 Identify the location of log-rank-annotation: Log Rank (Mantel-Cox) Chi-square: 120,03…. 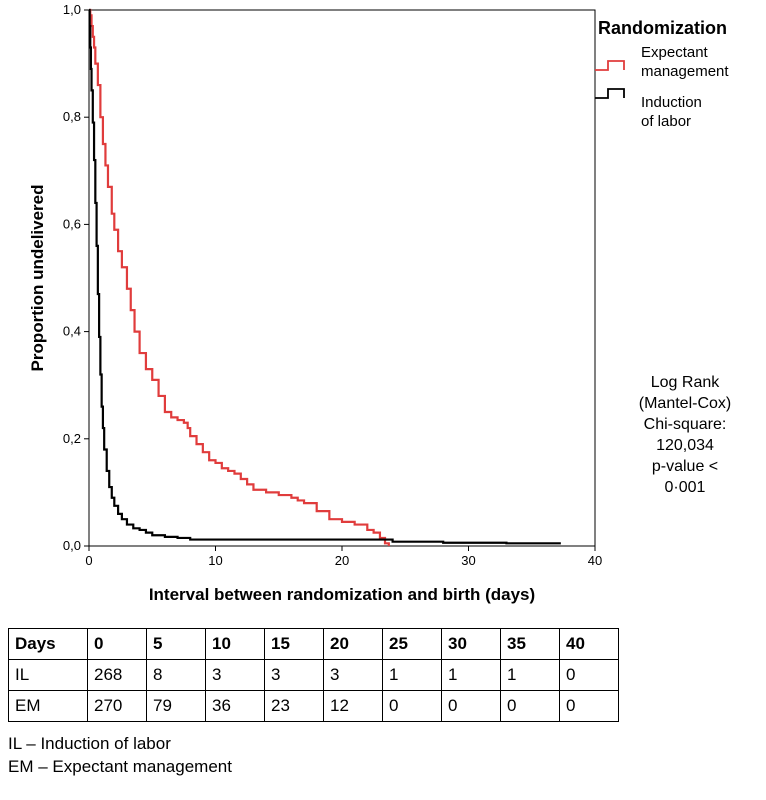
(685, 435).